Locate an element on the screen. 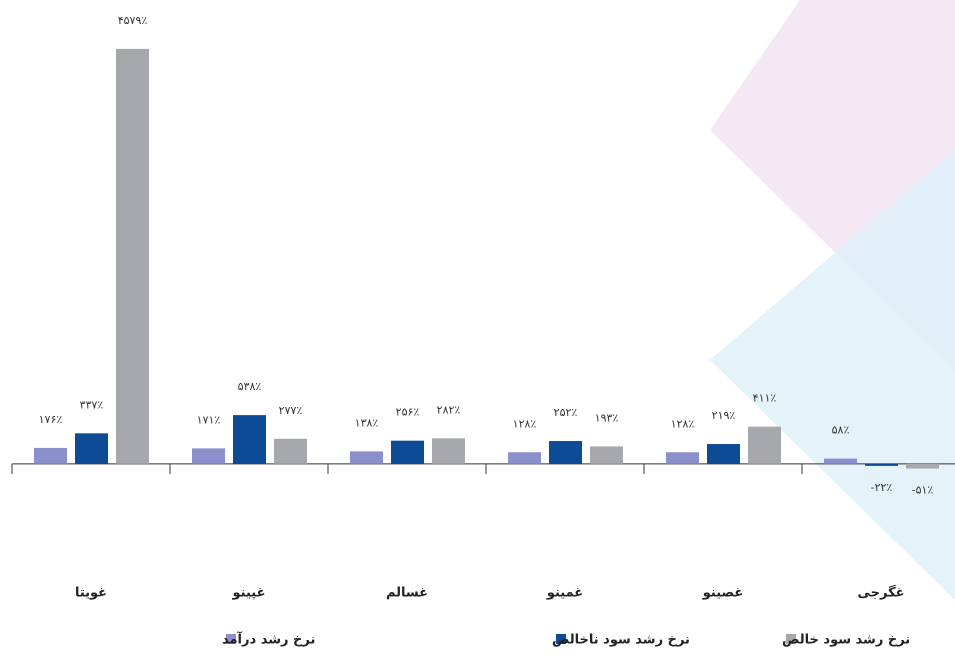  value-label: ۱۹۳٪ is located at coordinates (607, 417).